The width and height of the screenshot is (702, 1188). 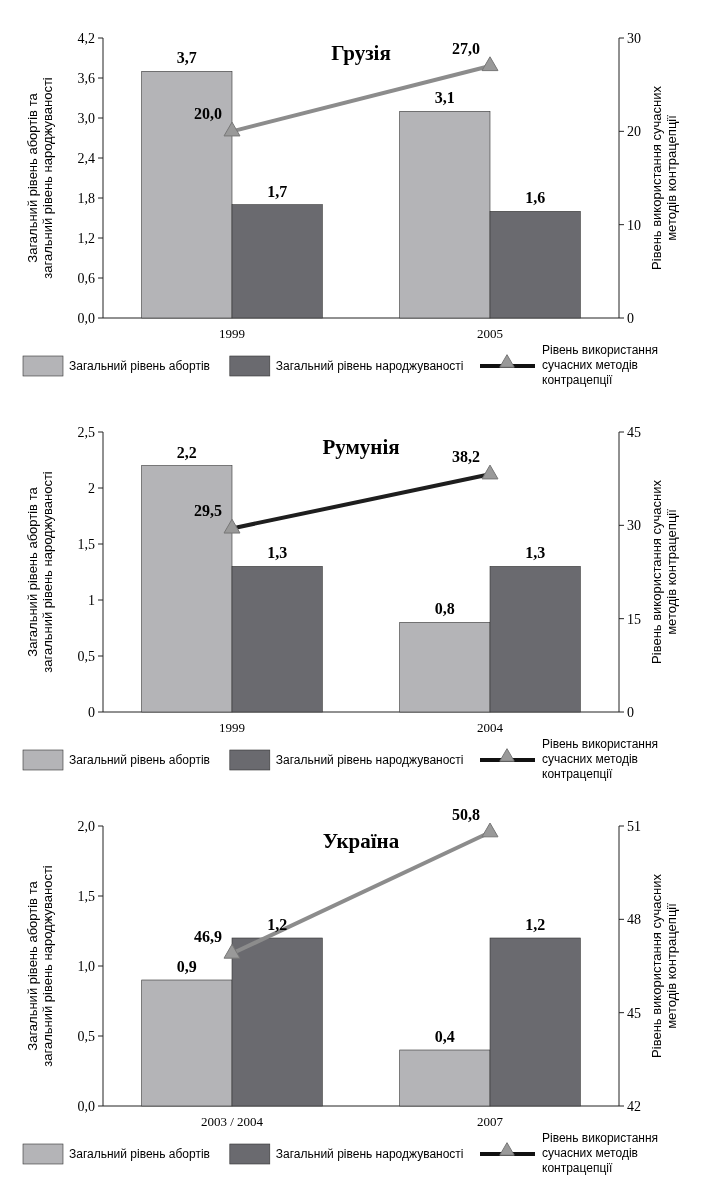 What do you see at coordinates (361, 841) in the screenshot?
I see `chart-title: Україна` at bounding box center [361, 841].